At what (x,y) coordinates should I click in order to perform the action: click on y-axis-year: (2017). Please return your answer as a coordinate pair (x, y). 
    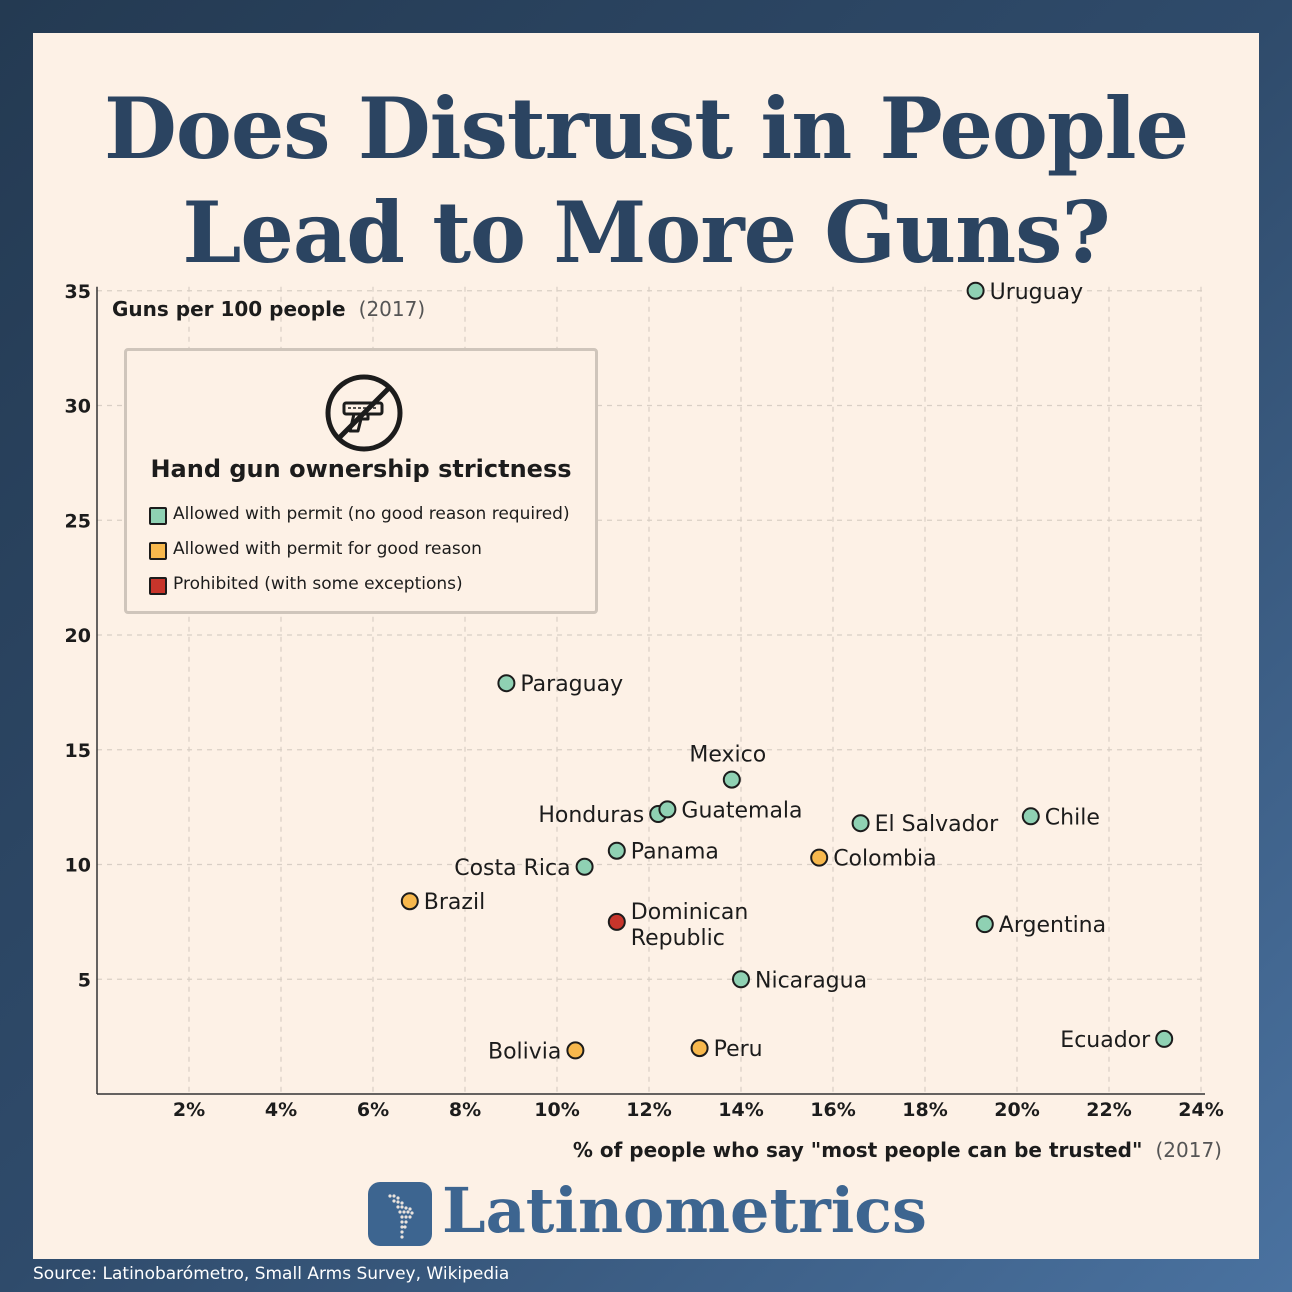
    Looking at the image, I should click on (392, 309).